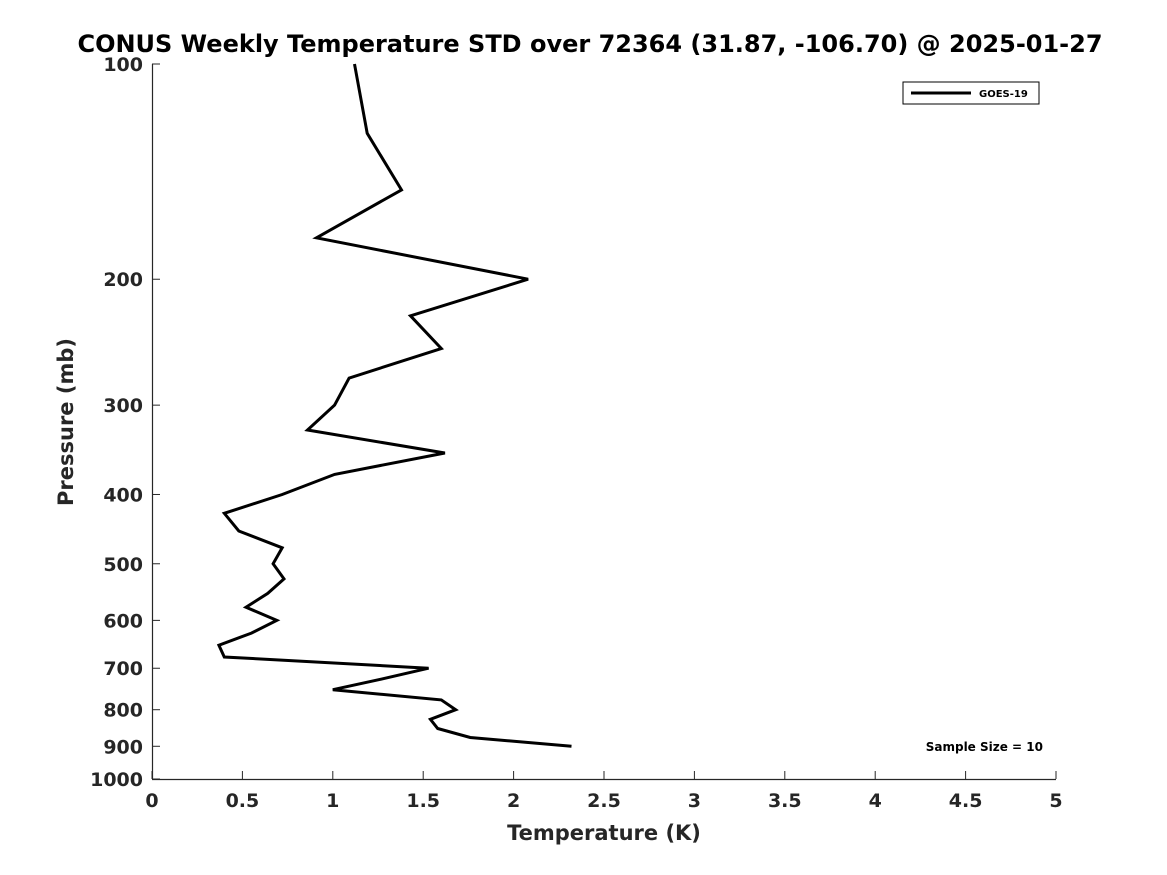  Describe the element at coordinates (604, 801) in the screenshot. I see `x-tick-label: 2.5` at that location.